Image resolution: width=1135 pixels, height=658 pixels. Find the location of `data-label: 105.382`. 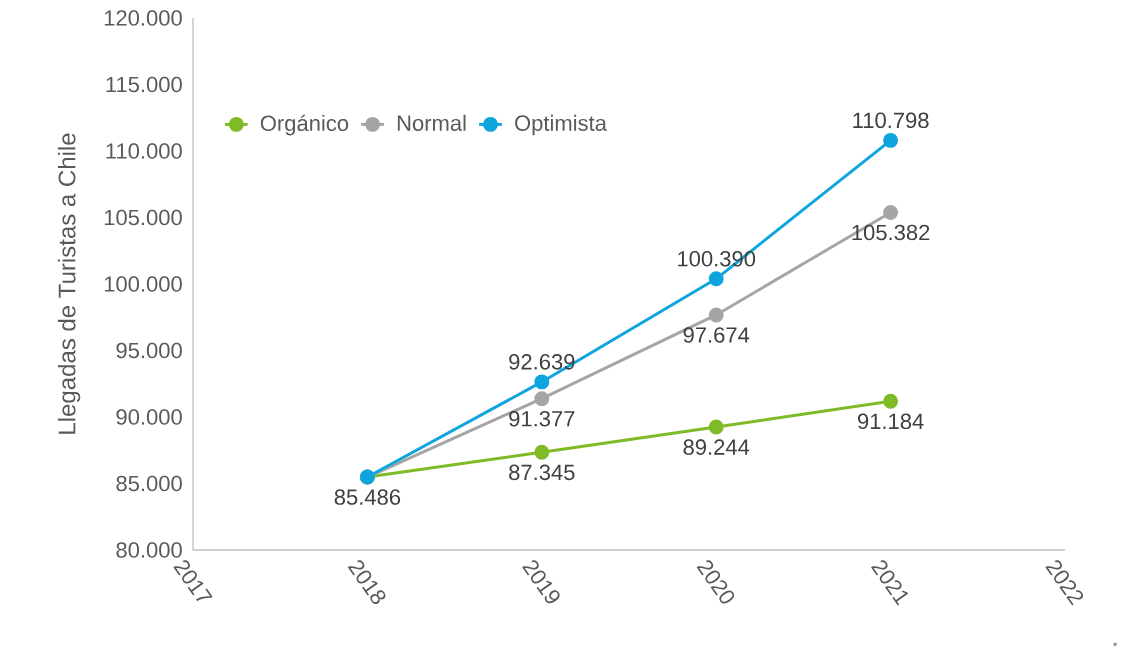

data-label: 105.382 is located at coordinates (891, 232).